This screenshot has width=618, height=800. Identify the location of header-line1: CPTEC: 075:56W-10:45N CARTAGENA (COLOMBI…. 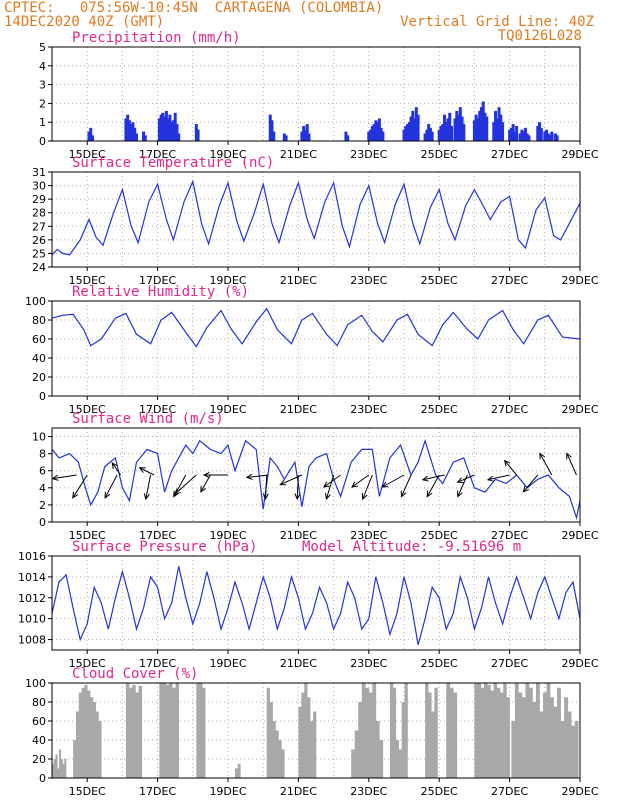
(194, 8).